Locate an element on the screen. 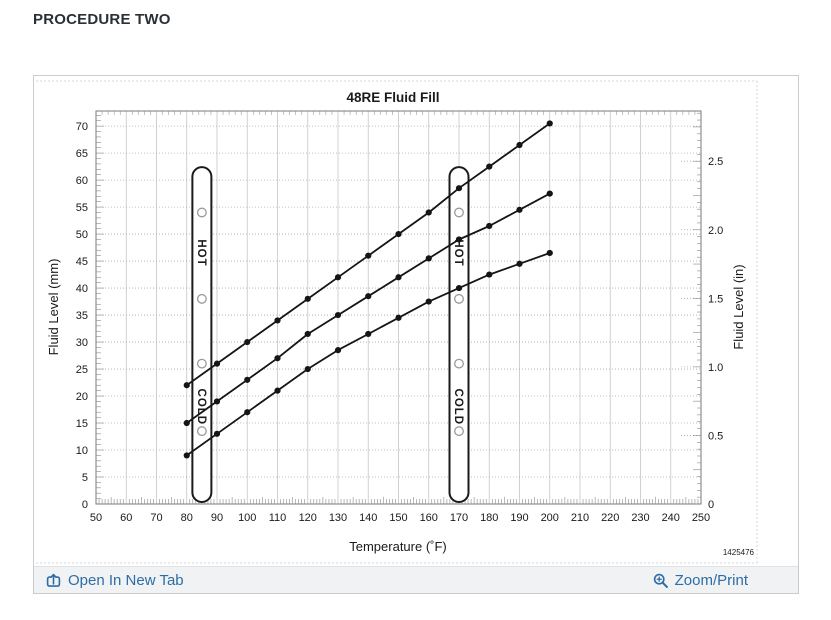 The width and height of the screenshot is (831, 620). svg-text: Fluid Level (in) is located at coordinates (738, 306).